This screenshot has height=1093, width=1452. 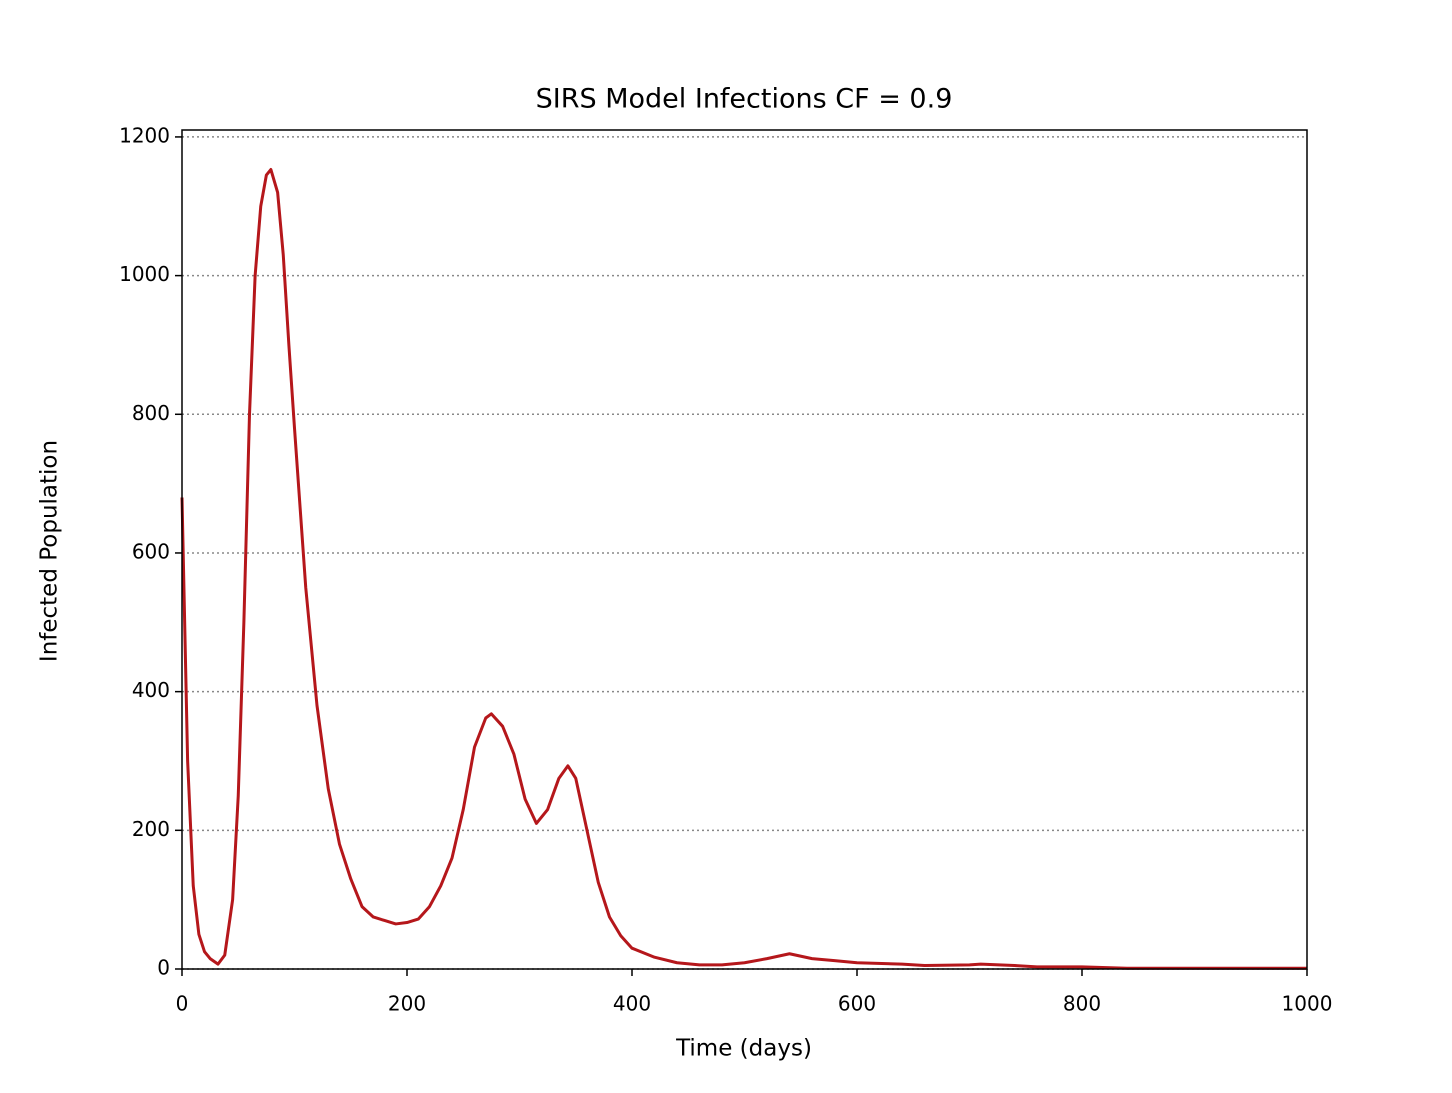 What do you see at coordinates (151, 413) in the screenshot?
I see `y-tick-label: 800` at bounding box center [151, 413].